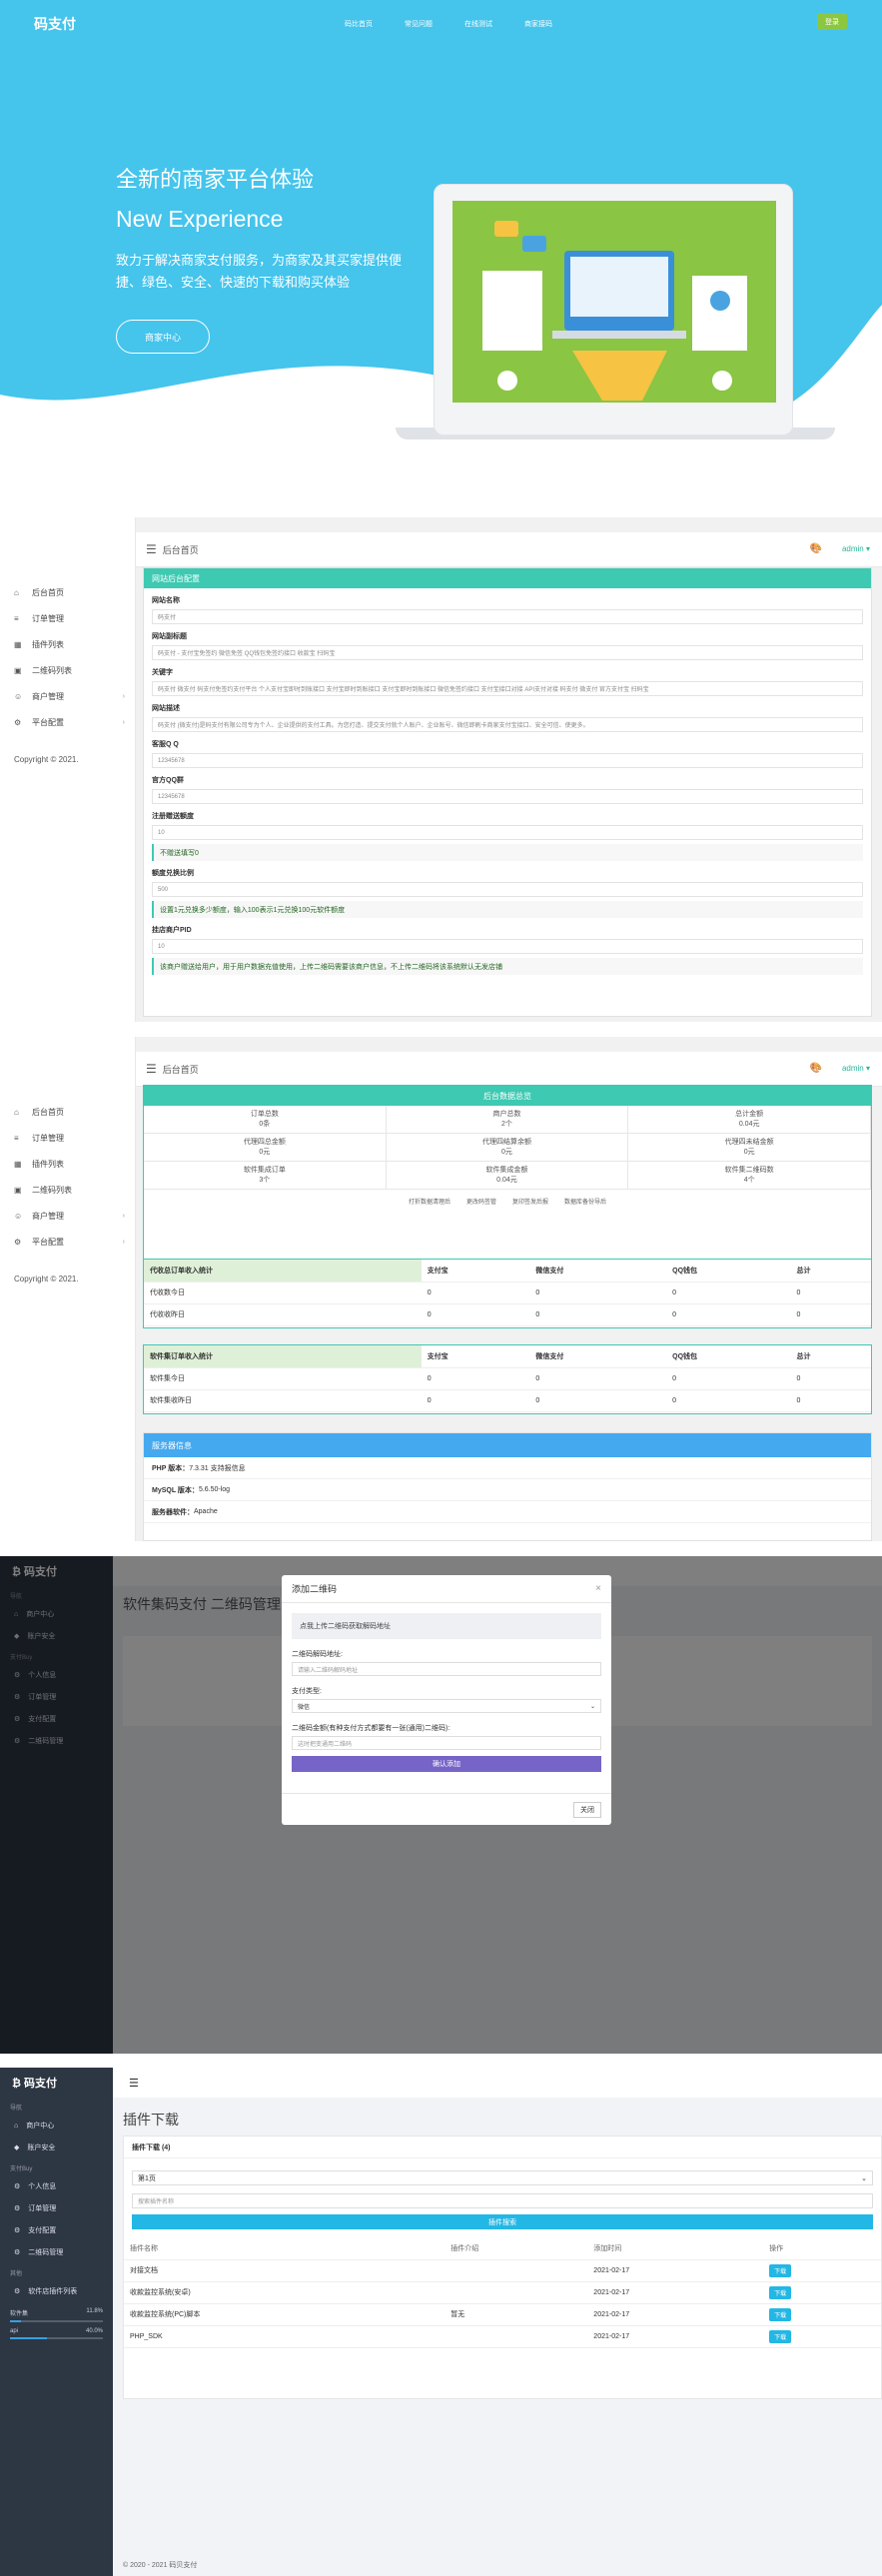 This screenshot has height=2576, width=882. I want to click on sidebar-item-qrcodes: ⚙二维码管理, so click(39, 2253).